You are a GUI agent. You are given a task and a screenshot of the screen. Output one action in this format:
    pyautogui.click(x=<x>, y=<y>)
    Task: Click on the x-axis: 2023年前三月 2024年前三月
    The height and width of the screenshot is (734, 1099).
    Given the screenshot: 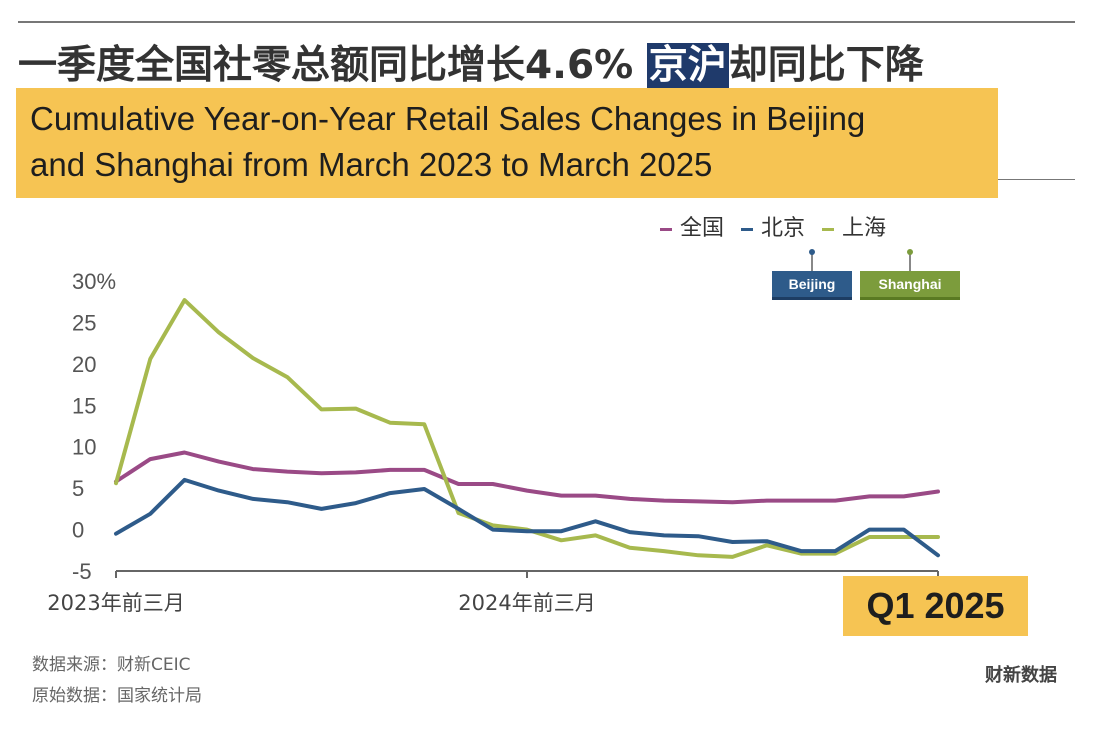 What is the action you would take?
    pyautogui.click(x=493, y=592)
    